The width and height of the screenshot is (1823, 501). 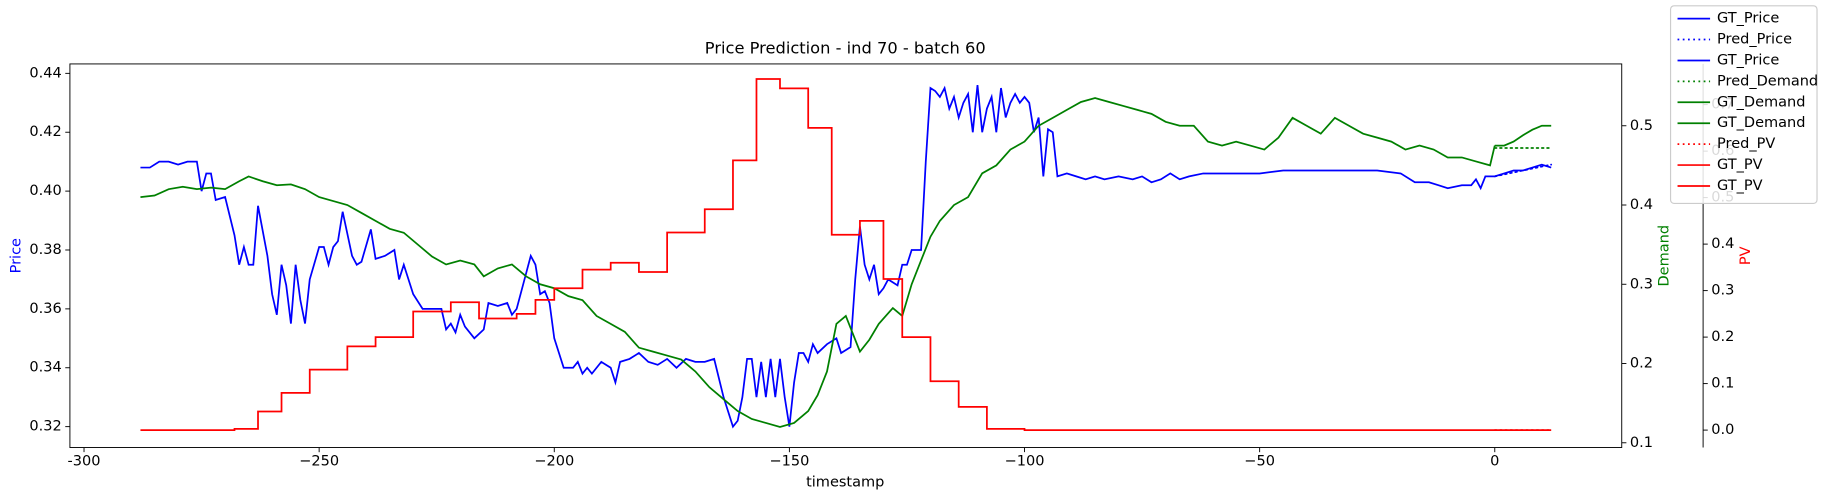 What do you see at coordinates (319, 461) in the screenshot?
I see `x-tick-label: −250` at bounding box center [319, 461].